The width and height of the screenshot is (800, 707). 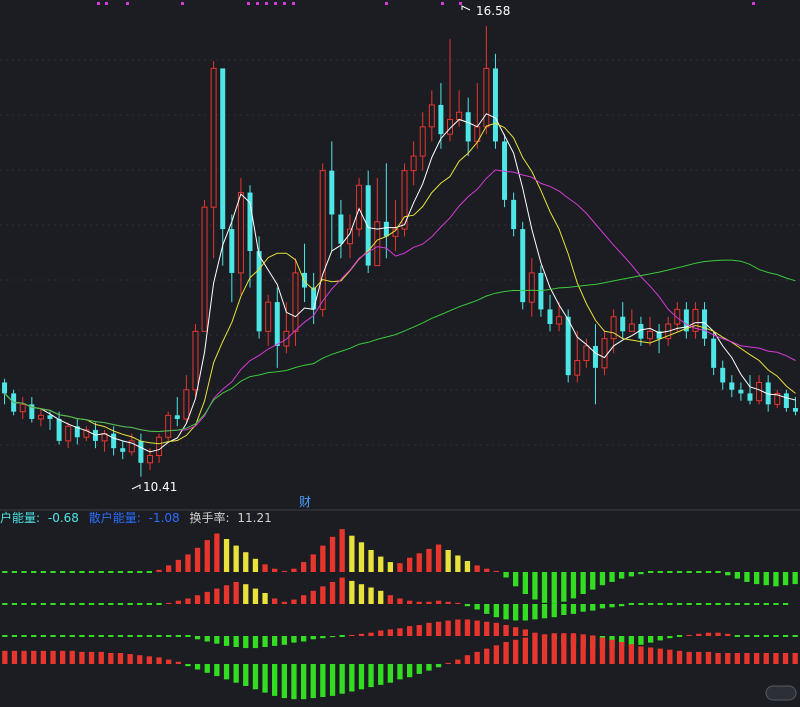 What do you see at coordinates (210, 517) in the screenshot?
I see `legend-turnover-label: 换手率:` at bounding box center [210, 517].